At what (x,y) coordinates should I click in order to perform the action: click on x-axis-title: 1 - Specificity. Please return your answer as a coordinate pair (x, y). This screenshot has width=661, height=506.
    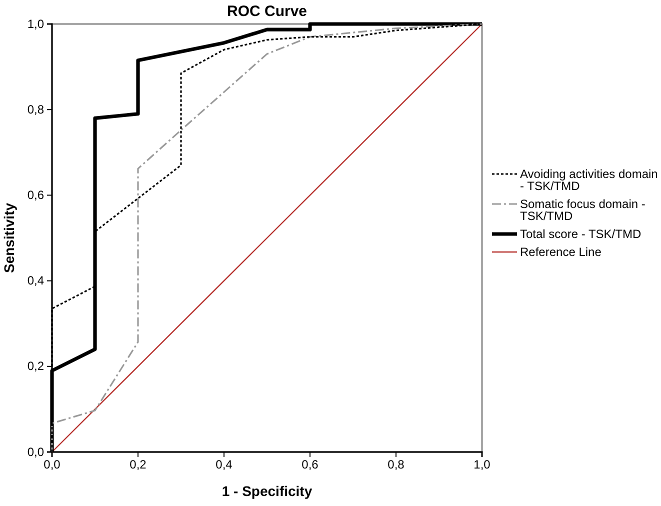
    Looking at the image, I should click on (267, 491).